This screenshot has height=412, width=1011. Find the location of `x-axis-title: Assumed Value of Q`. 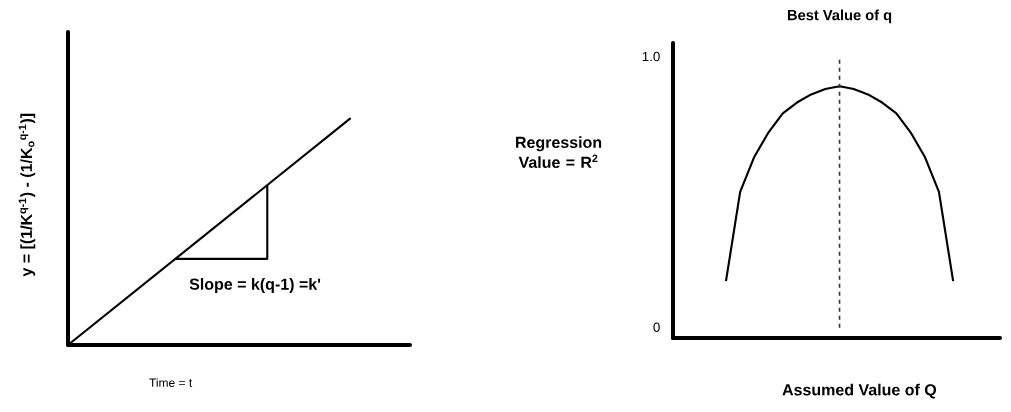

x-axis-title: Assumed Value of Q is located at coordinates (859, 391).